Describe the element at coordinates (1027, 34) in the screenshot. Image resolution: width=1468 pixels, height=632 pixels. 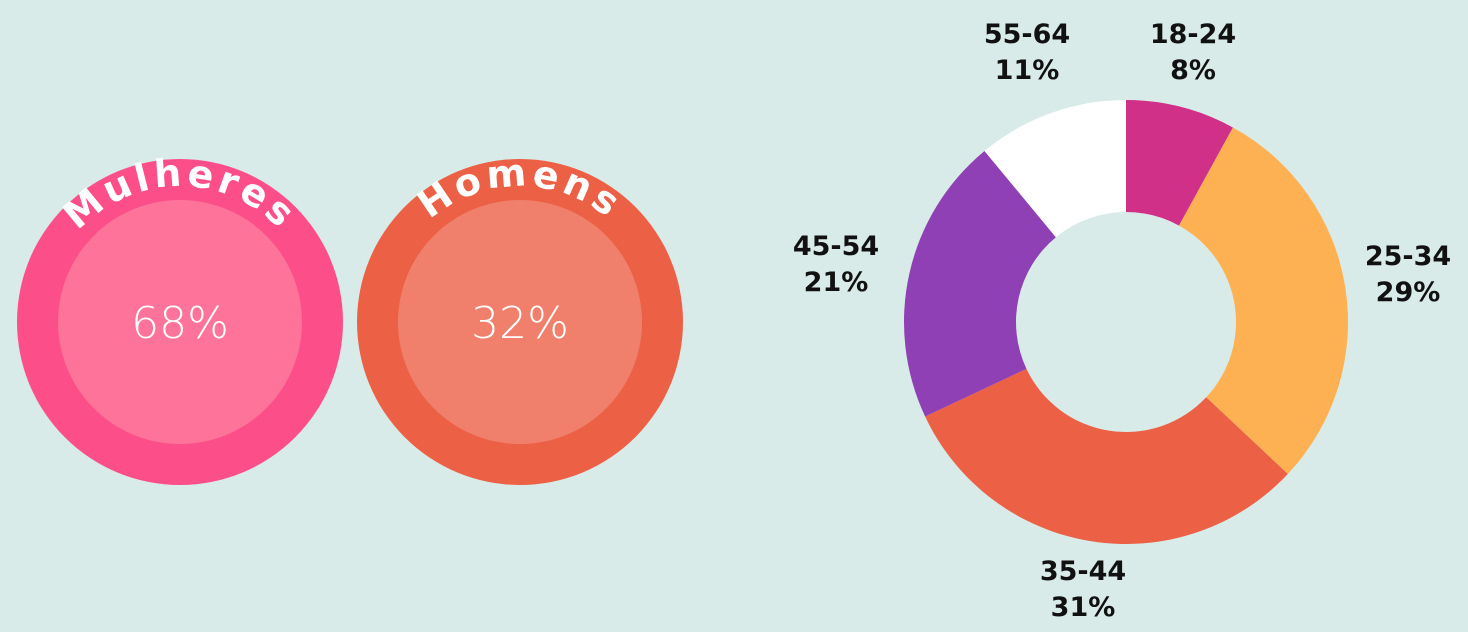
I see `segment-category: 55-64` at that location.